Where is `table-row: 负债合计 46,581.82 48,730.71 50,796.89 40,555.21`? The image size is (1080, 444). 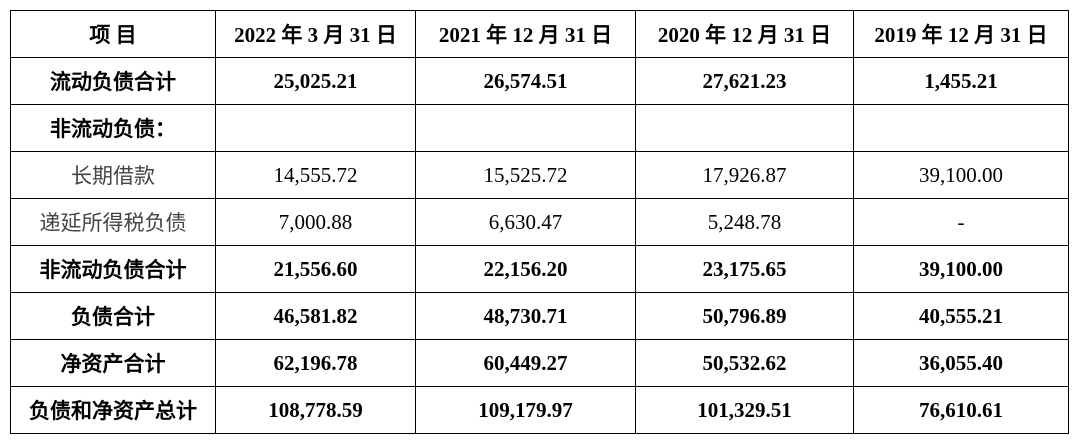
table-row: 负债合计 46,581.82 48,730.71 50,796.89 40,555.21 is located at coordinates (539, 316).